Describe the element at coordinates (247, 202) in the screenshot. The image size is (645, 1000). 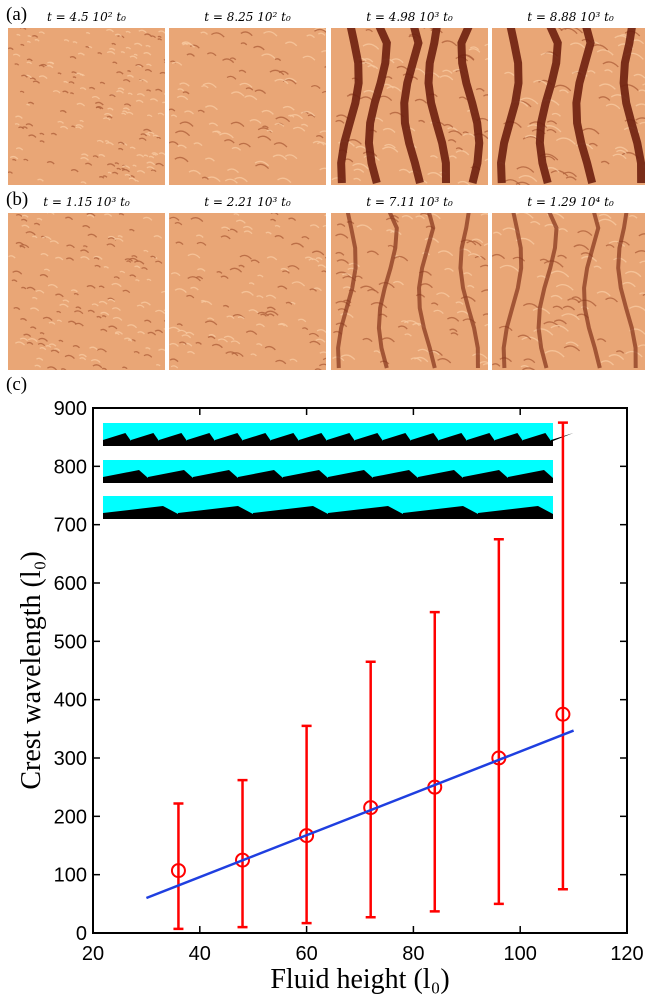
I see `time-label: t = 2.21 10³ t₀` at that location.